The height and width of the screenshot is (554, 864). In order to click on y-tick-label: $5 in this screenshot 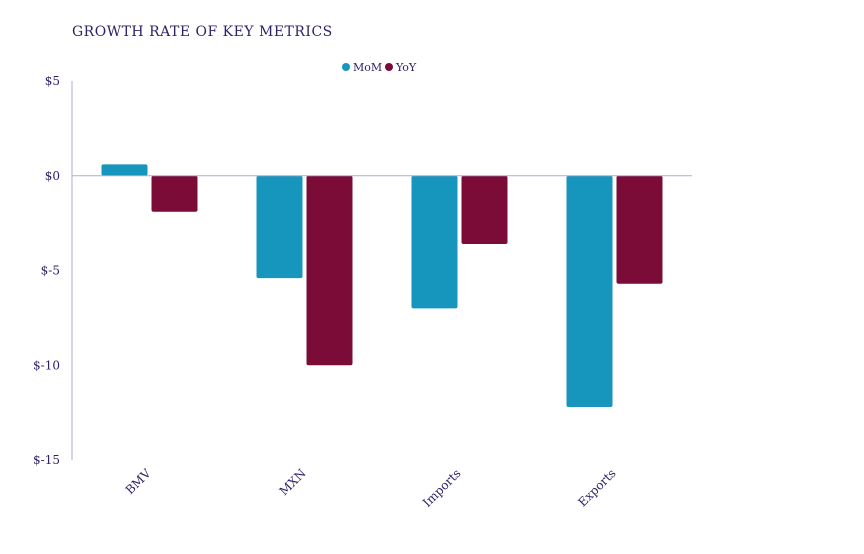, I will do `click(52, 81)`.